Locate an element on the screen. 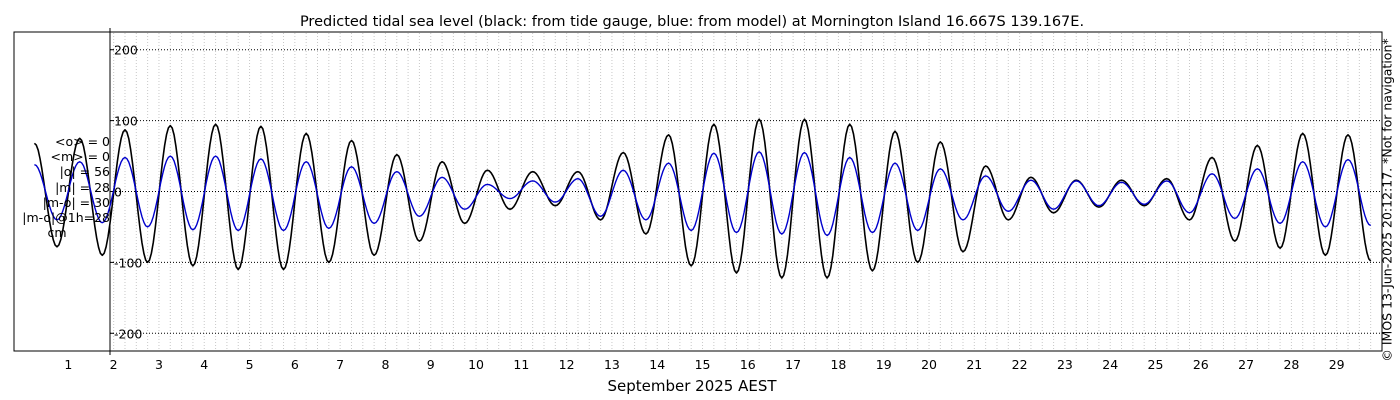  x-tick-label: 18 is located at coordinates (838, 364).